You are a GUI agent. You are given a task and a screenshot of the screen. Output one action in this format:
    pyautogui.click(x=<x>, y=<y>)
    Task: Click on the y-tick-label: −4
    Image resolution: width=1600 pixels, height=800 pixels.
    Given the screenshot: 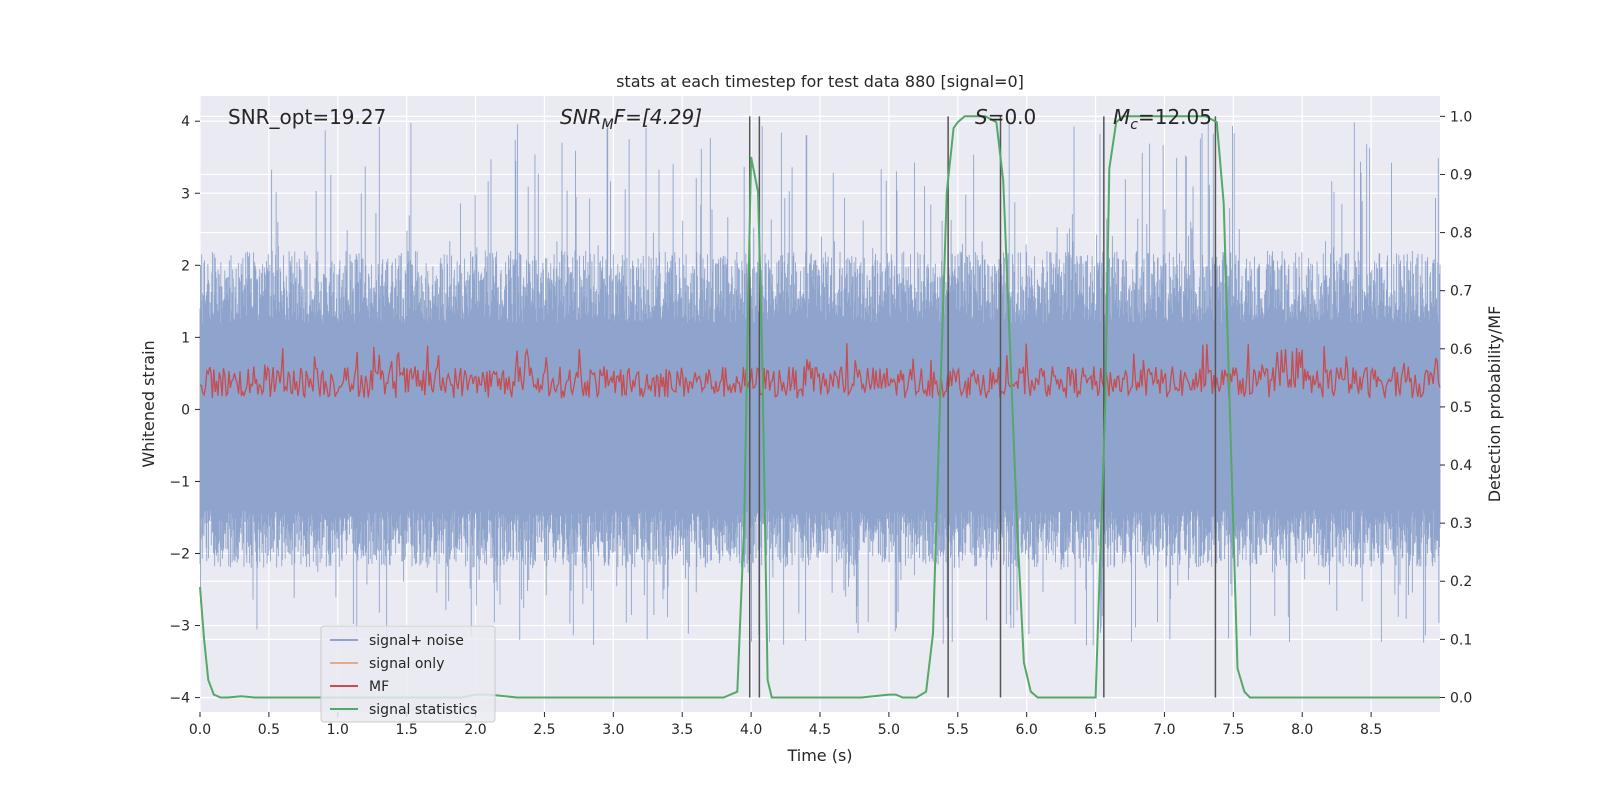 What is the action you would take?
    pyautogui.click(x=179, y=699)
    